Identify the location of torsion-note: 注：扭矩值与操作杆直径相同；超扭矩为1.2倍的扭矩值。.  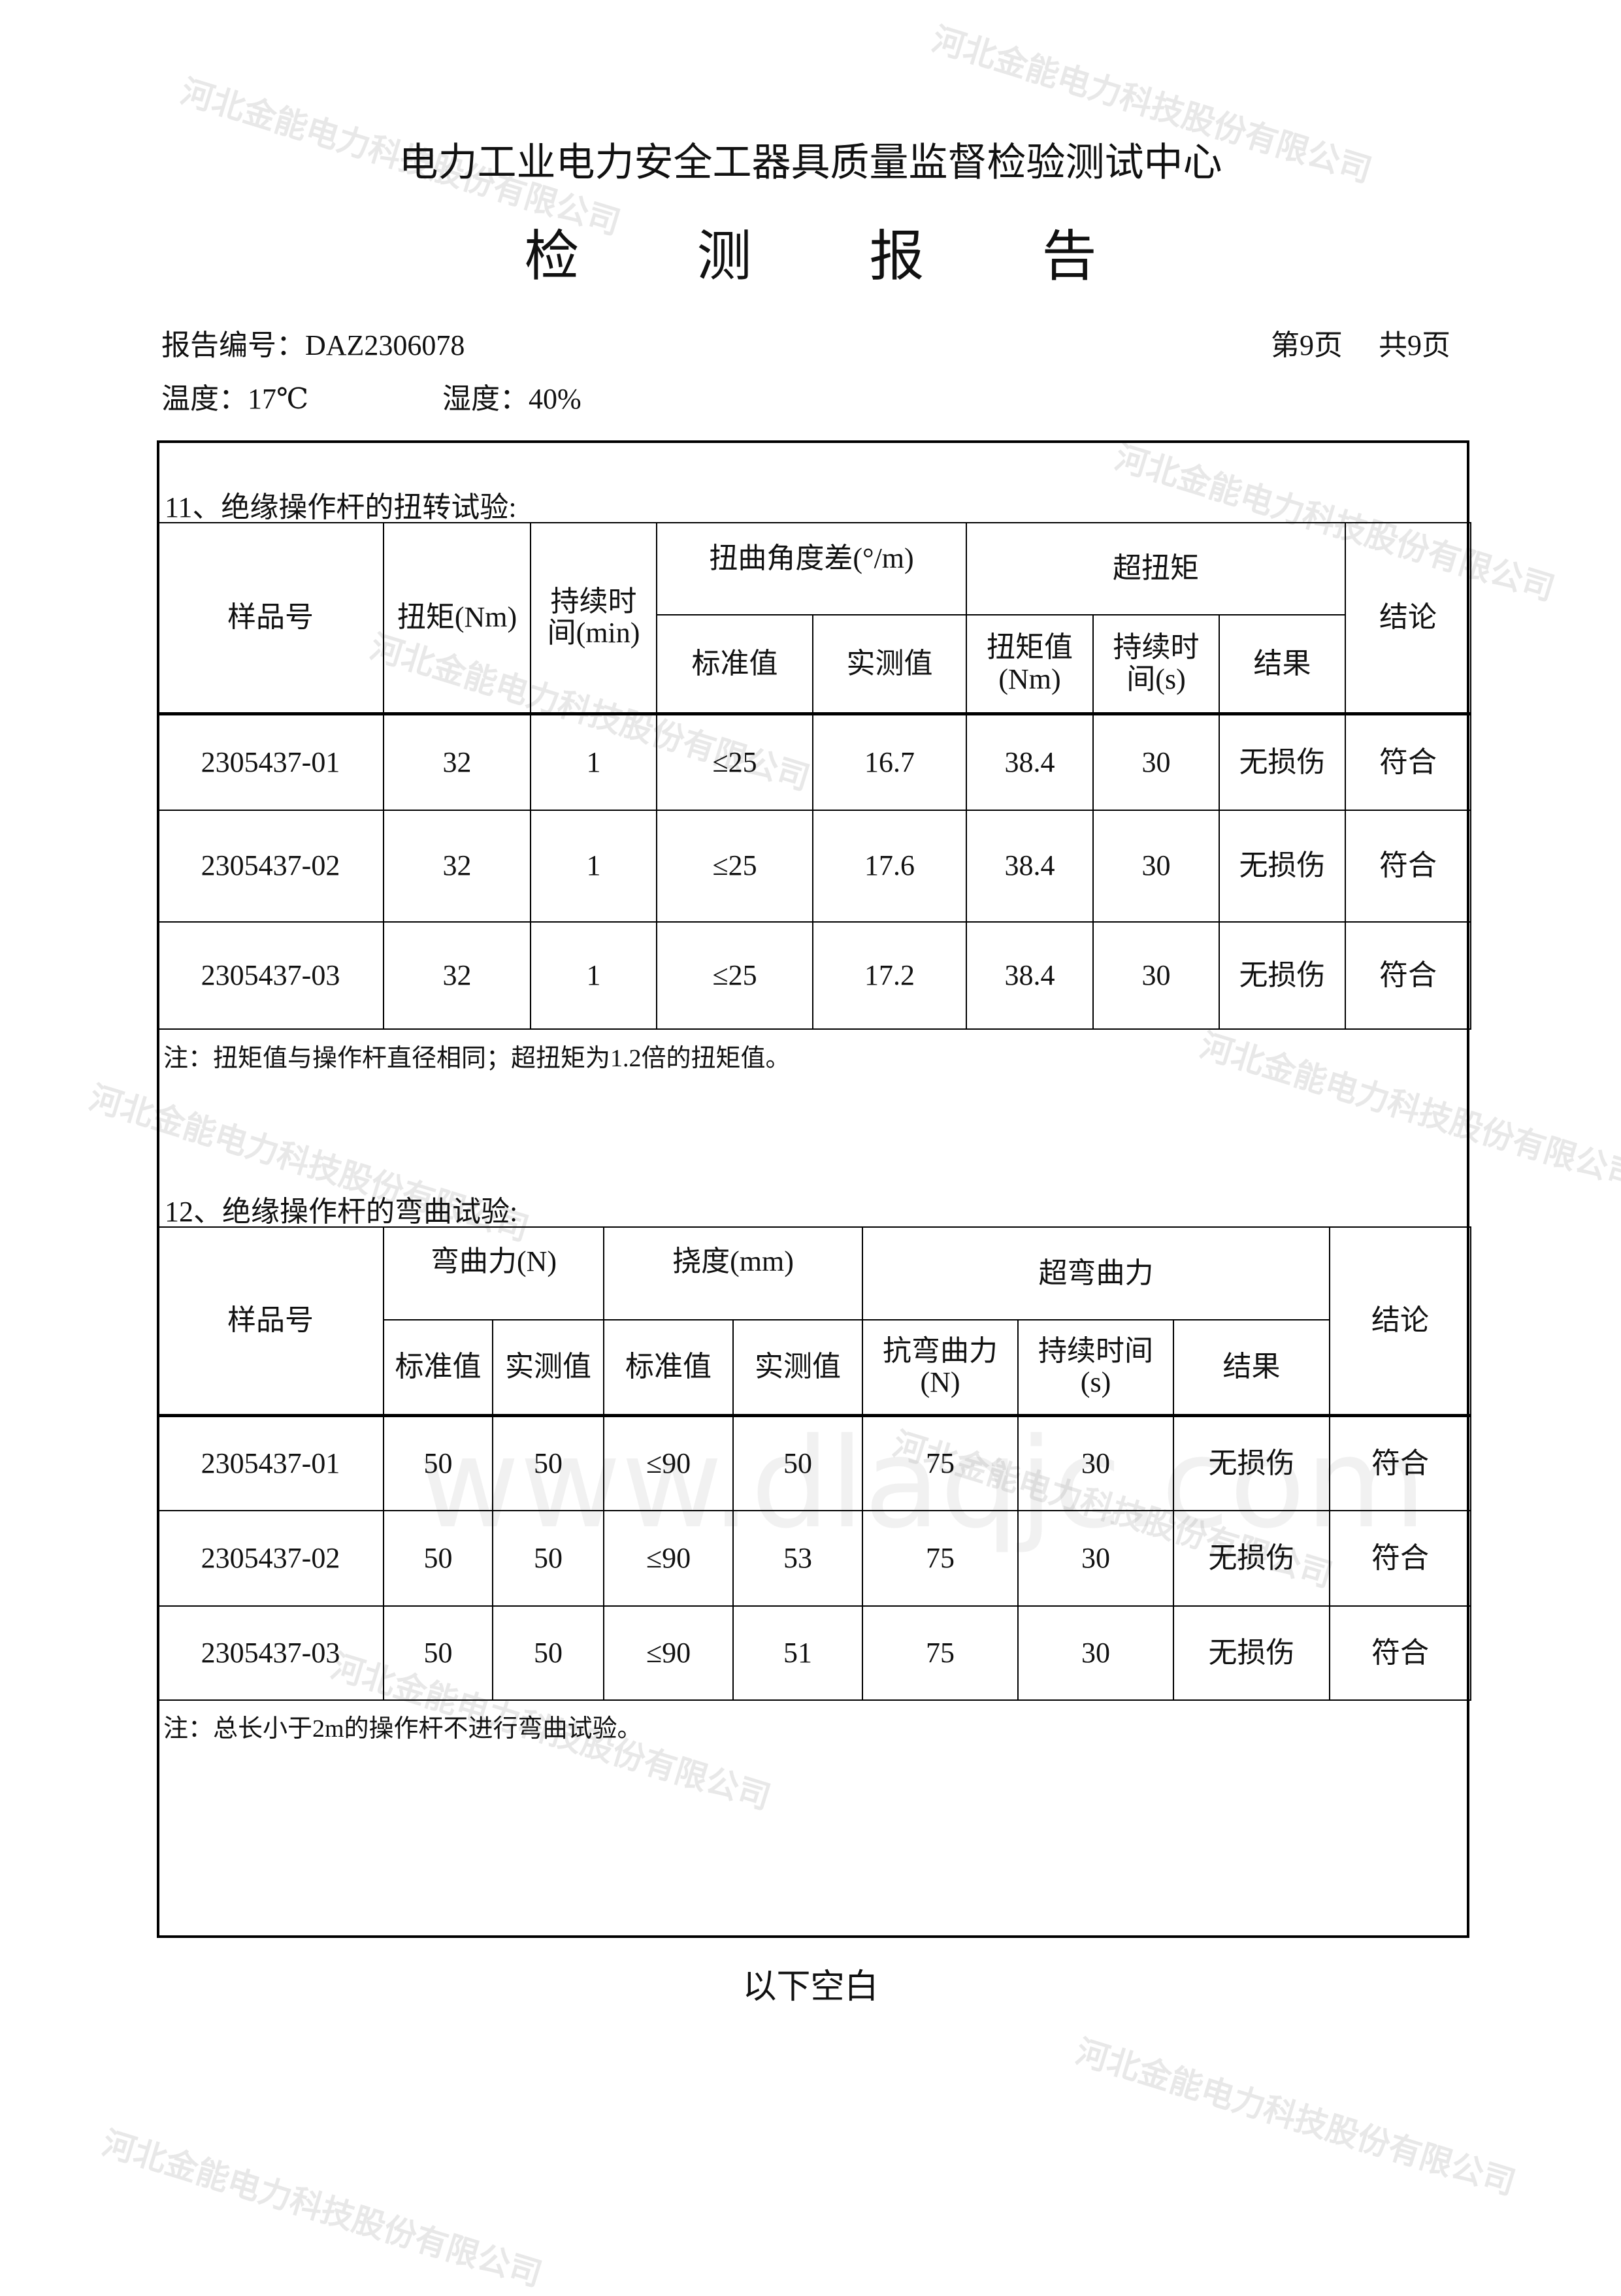
(477, 1058).